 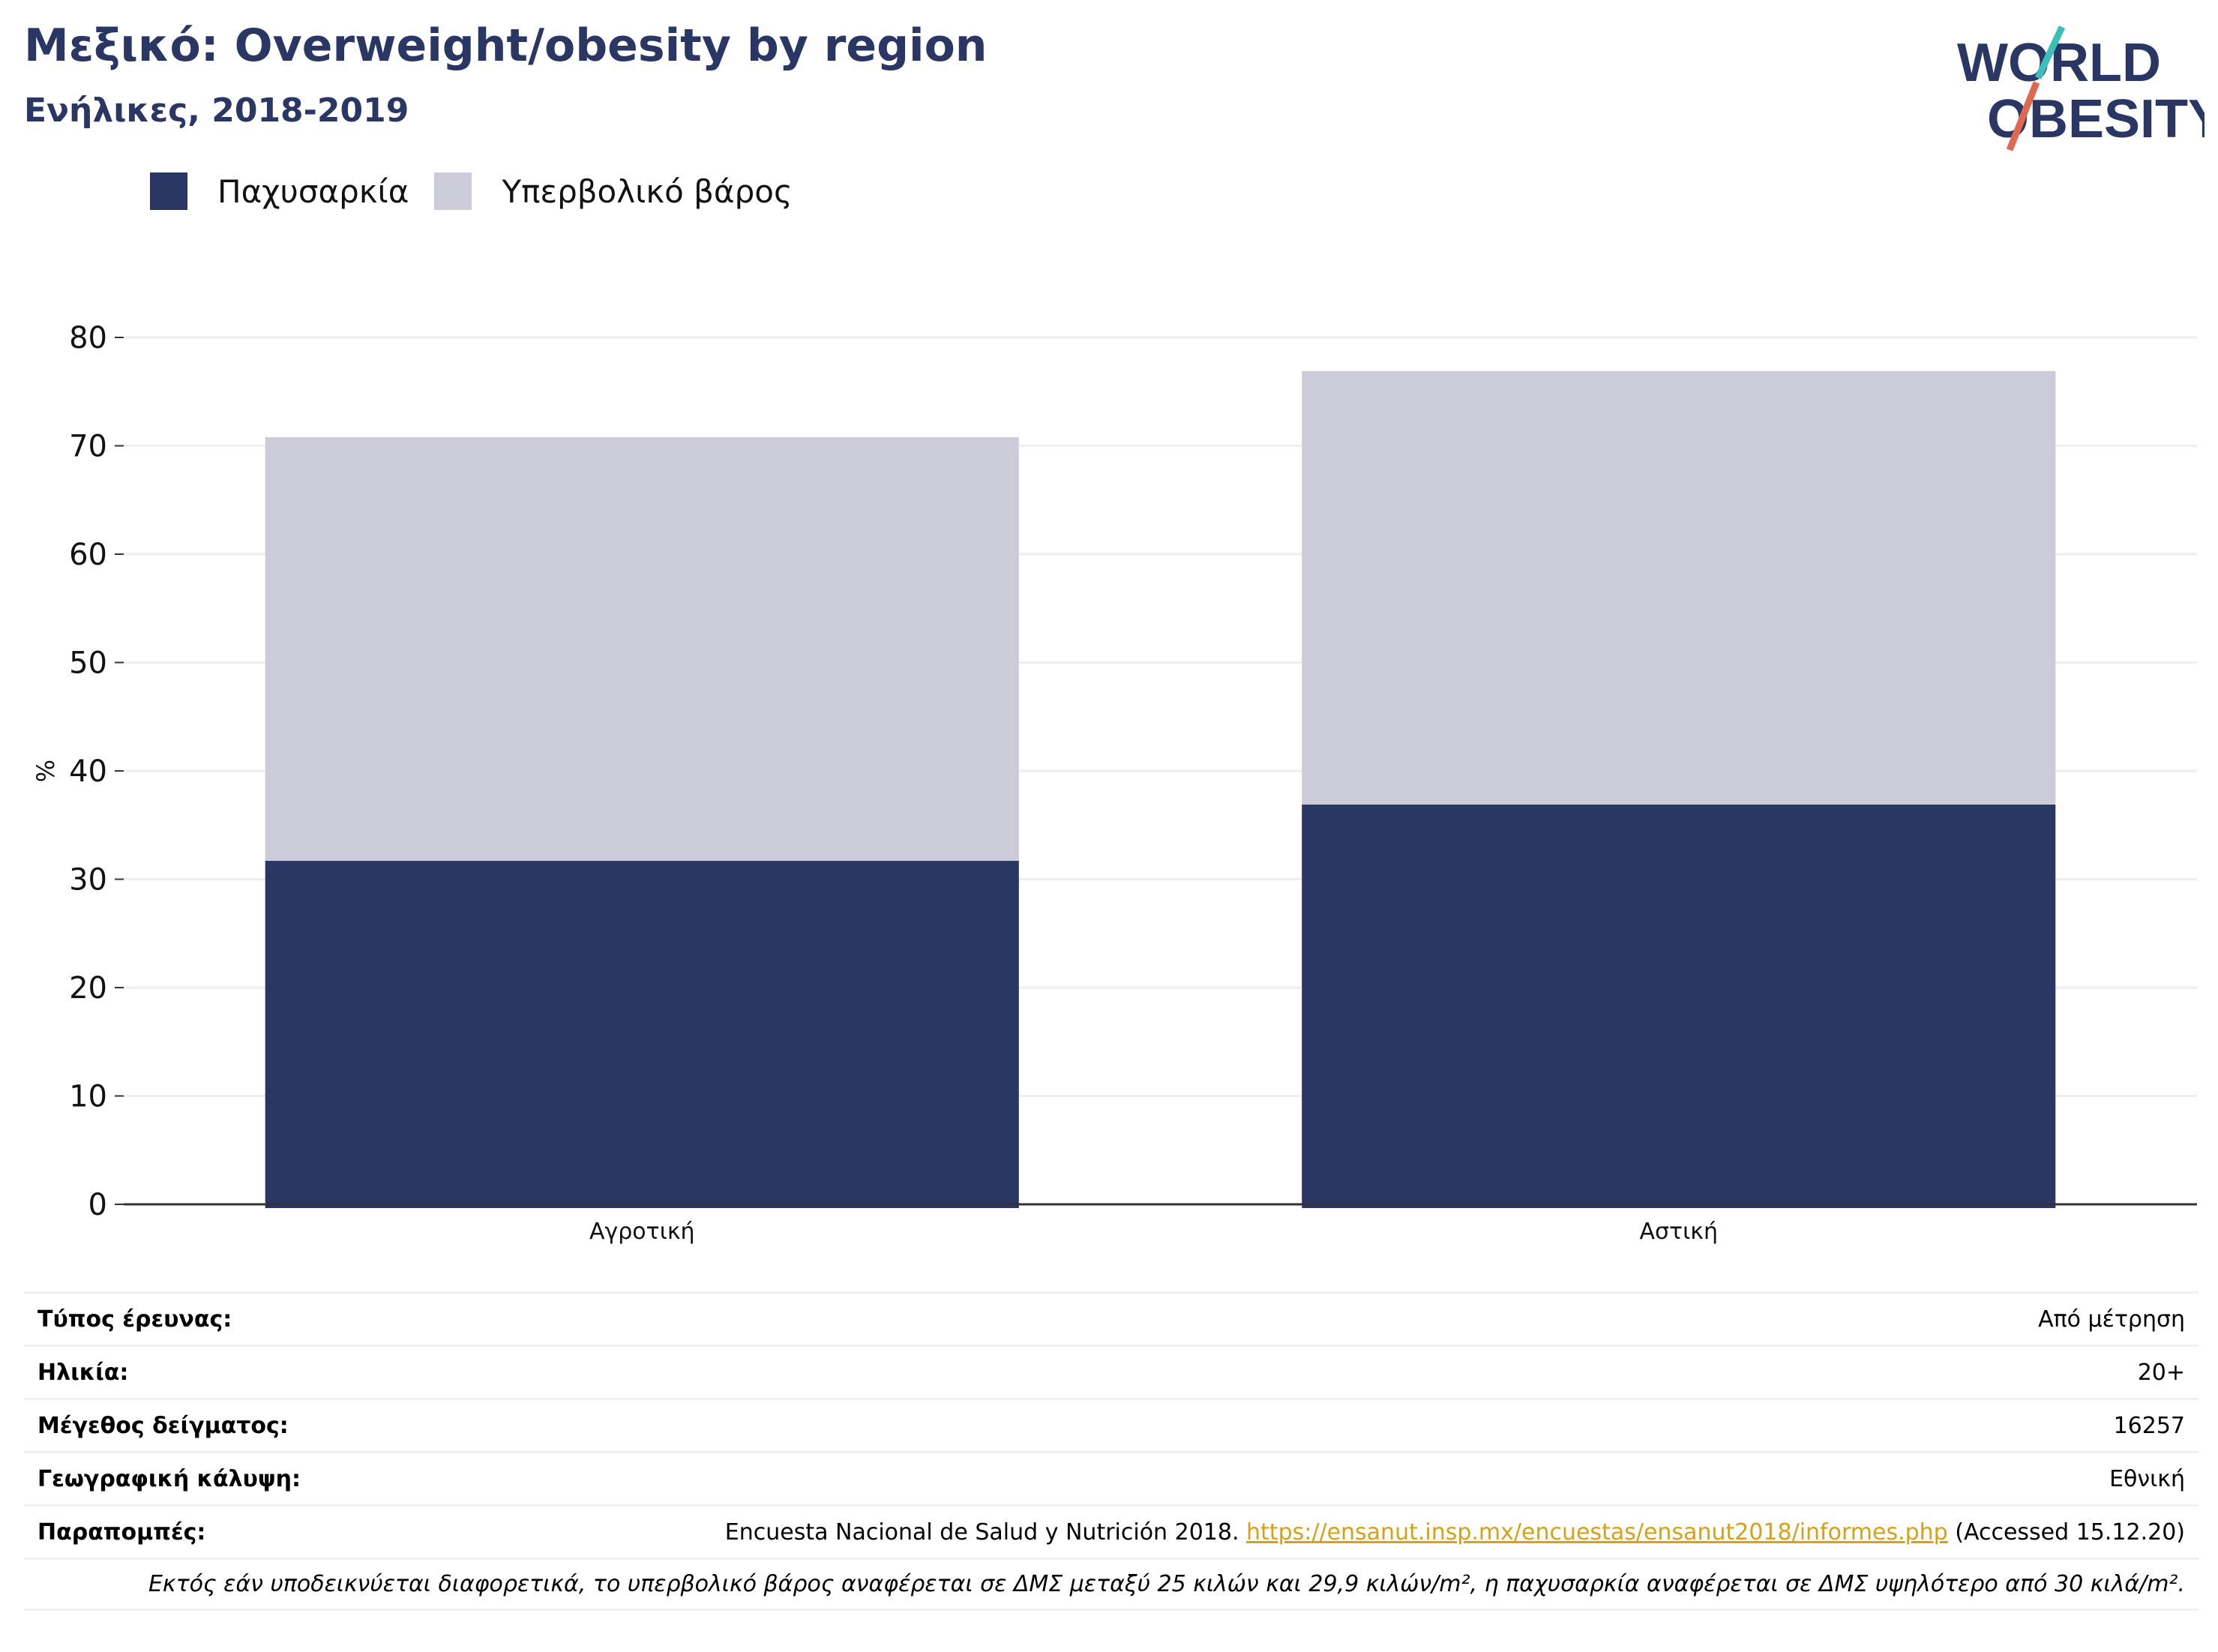 I want to click on x-tick-label: Αστική, so click(x=1679, y=1232).